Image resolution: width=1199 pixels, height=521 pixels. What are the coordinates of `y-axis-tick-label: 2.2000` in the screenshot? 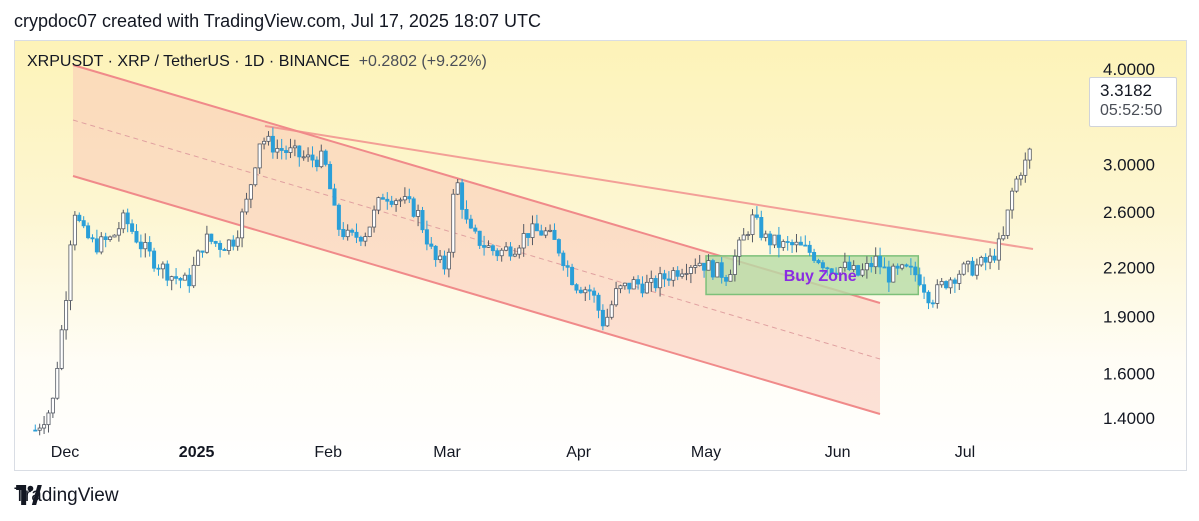 It's located at (1129, 268).